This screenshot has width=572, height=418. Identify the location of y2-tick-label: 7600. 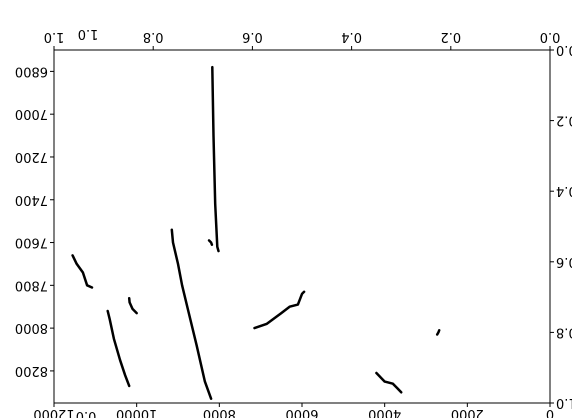
(31, 242).